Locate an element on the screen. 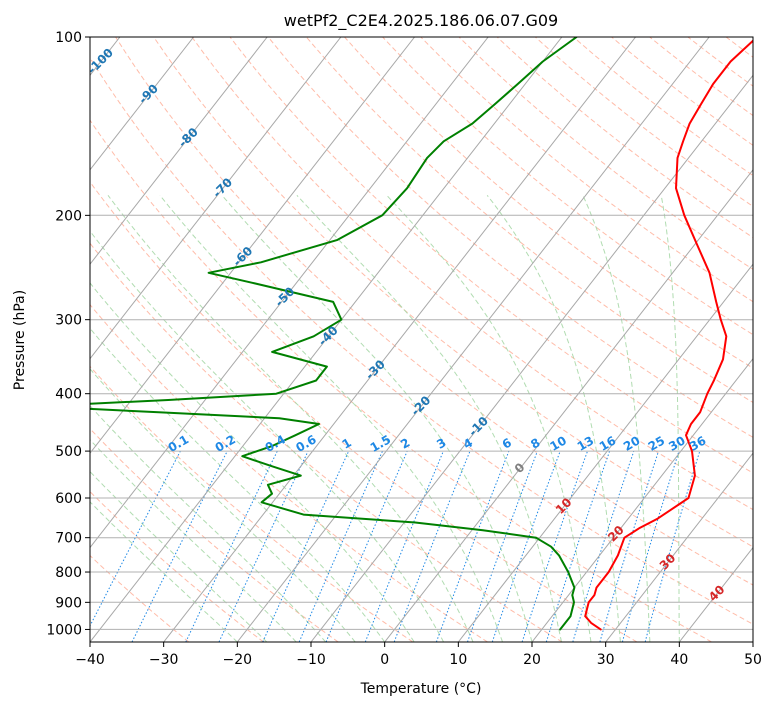 The image size is (775, 708). mixing-ratio-label: 2 is located at coordinates (405, 443).